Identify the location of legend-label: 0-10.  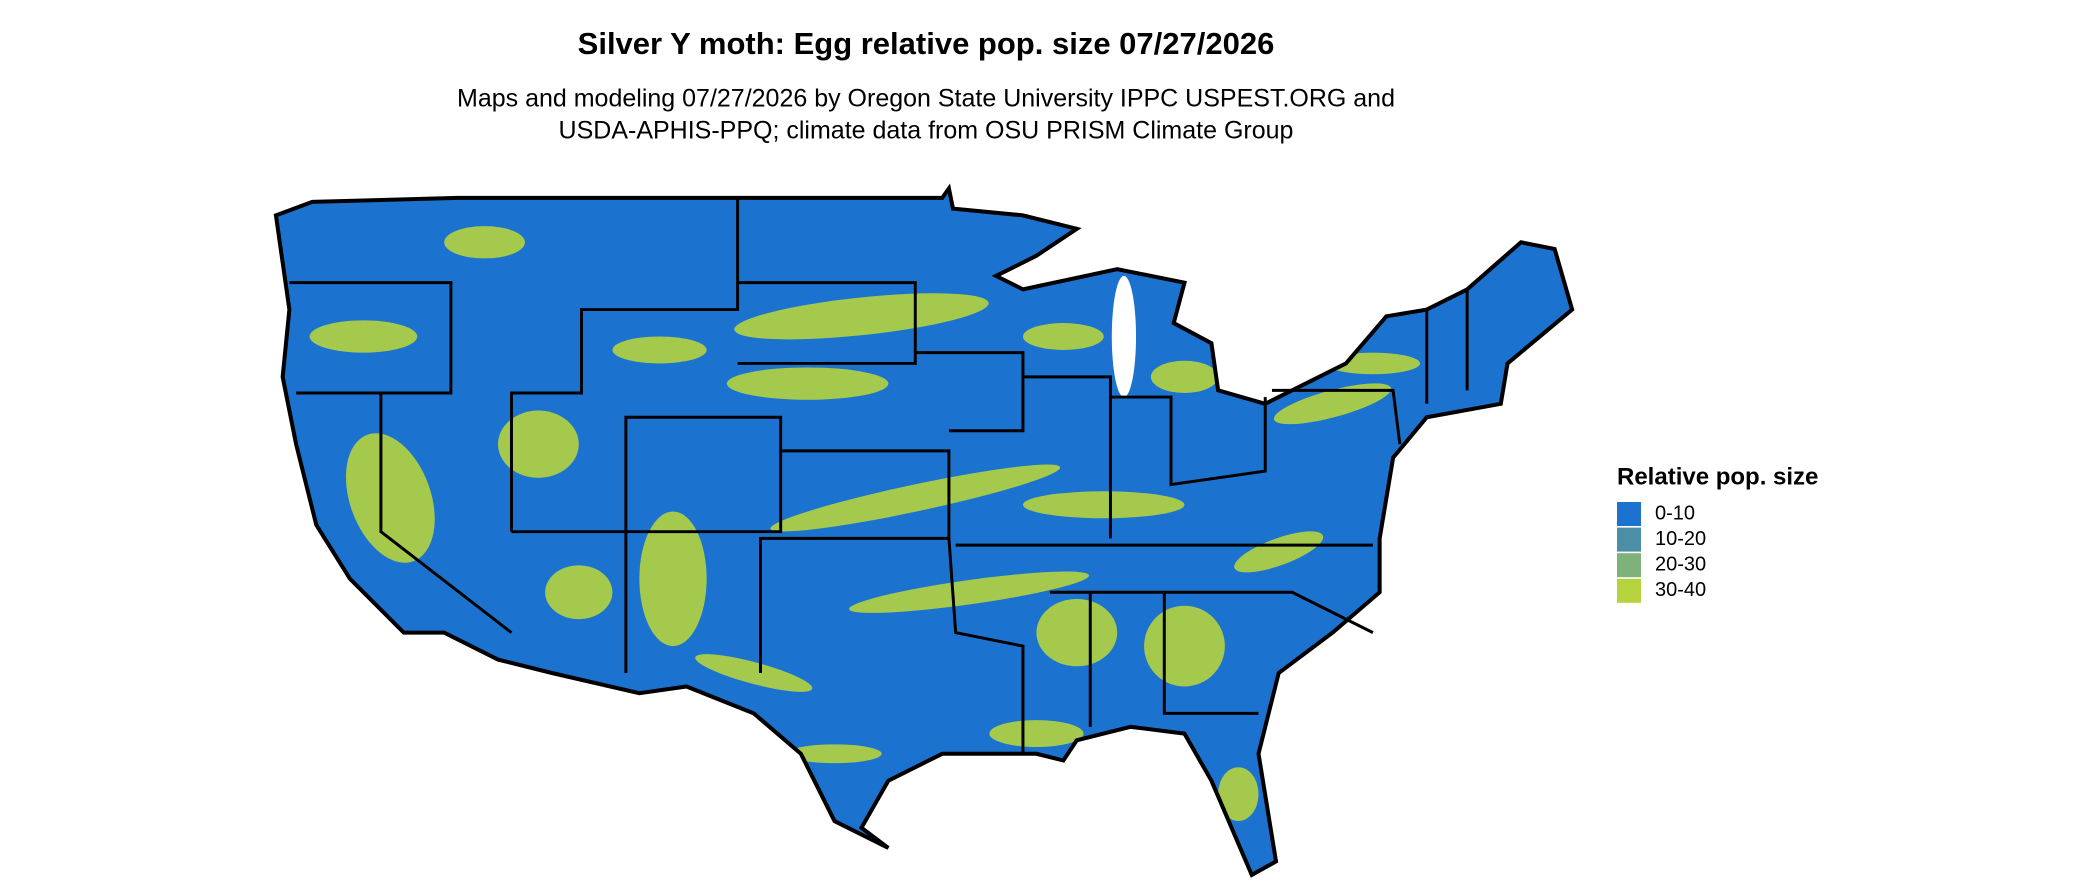
(1675, 513).